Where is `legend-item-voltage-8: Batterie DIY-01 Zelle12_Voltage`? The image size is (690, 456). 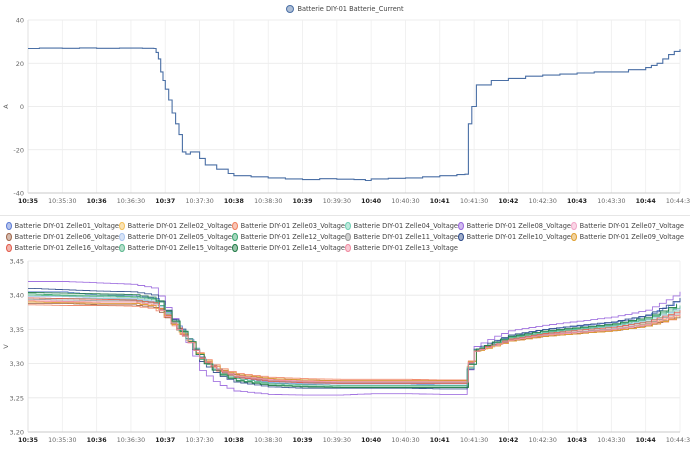 legend-item-voltage-8: Batterie DIY-01 Zelle12_Voltage is located at coordinates (288, 236).